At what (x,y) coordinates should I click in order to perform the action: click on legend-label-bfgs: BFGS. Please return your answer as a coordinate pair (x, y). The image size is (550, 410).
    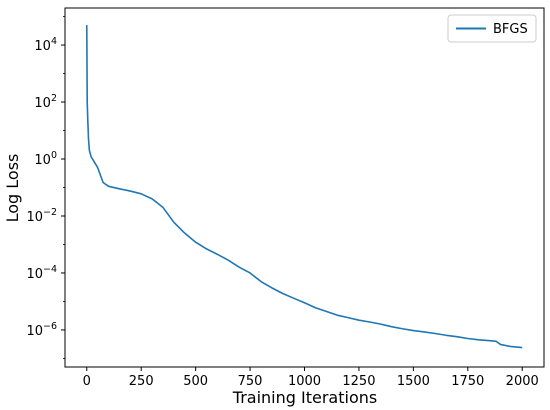
    Looking at the image, I should click on (510, 29).